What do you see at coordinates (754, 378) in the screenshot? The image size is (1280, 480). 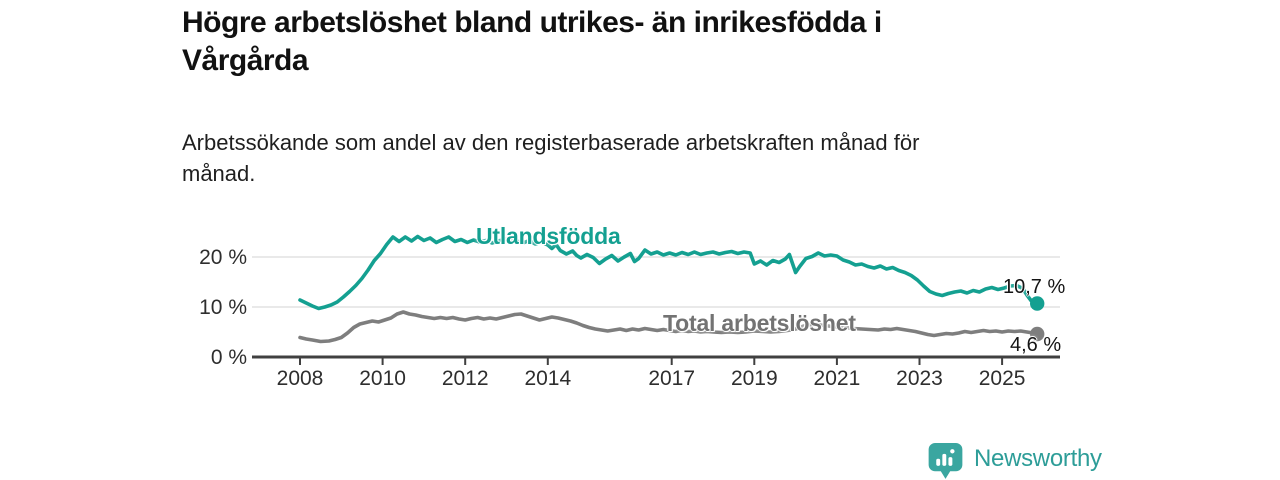 I see `x-tick-label: 2019` at bounding box center [754, 378].